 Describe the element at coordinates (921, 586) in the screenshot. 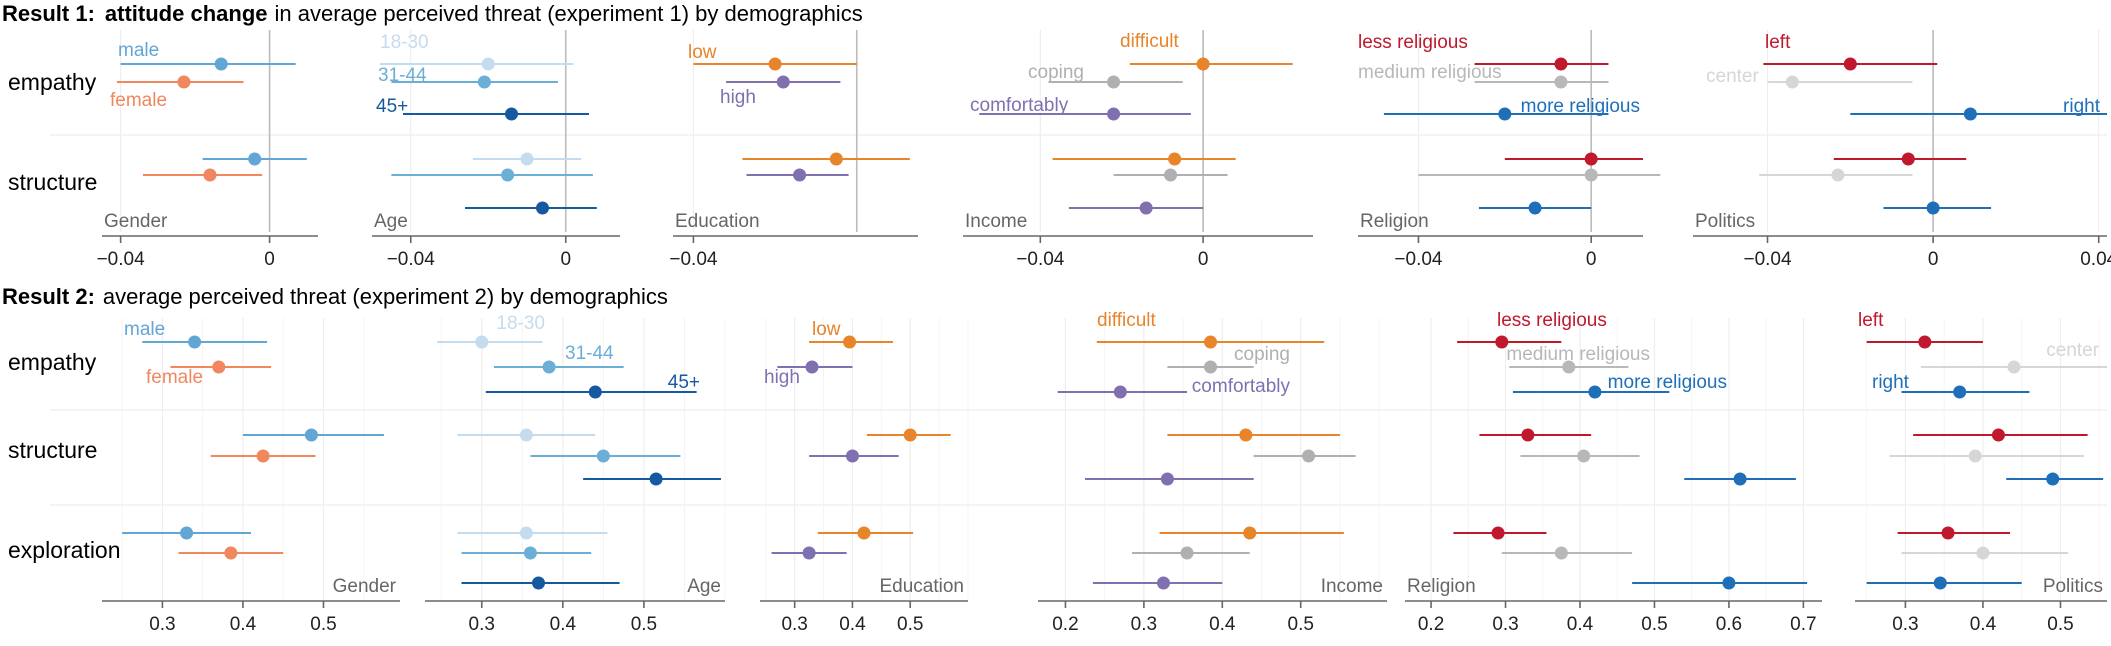

I see `panel-label-education: Education` at that location.